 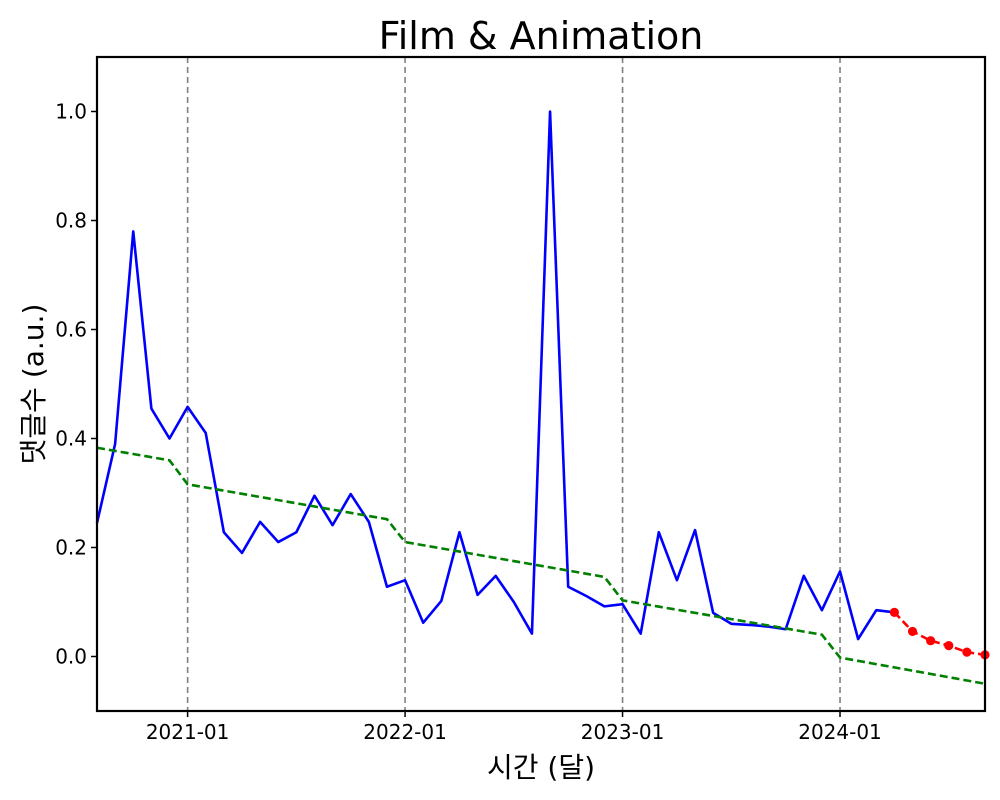 I want to click on x-axis: 2021-01 2022-01 2023-01 2024-01, so click(x=514, y=727).